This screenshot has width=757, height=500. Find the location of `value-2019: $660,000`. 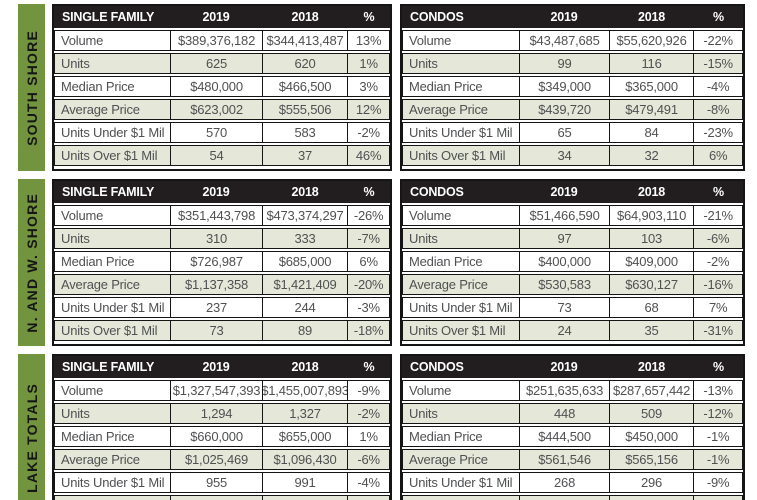

value-2019: $660,000 is located at coordinates (215, 436).